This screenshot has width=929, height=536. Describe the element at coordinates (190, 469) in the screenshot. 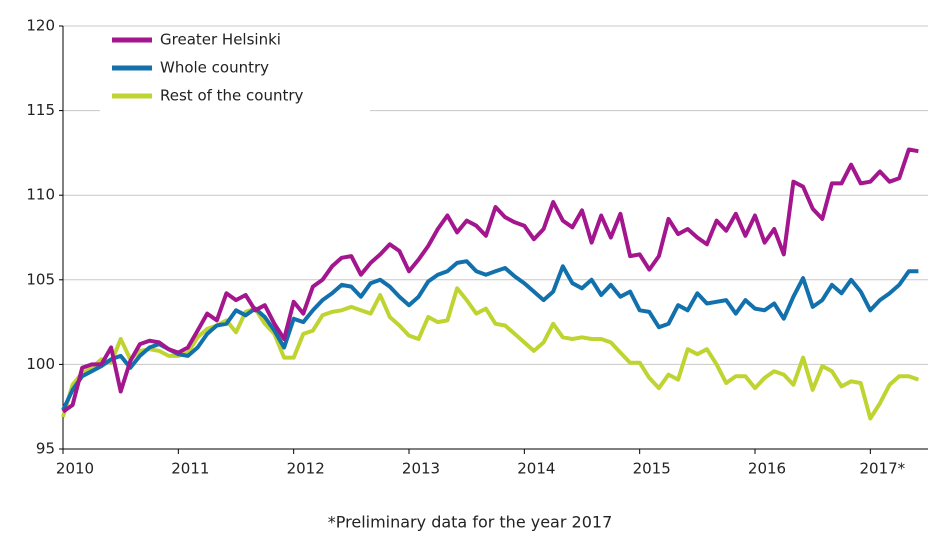

I see `x-tick-label: 2011` at that location.